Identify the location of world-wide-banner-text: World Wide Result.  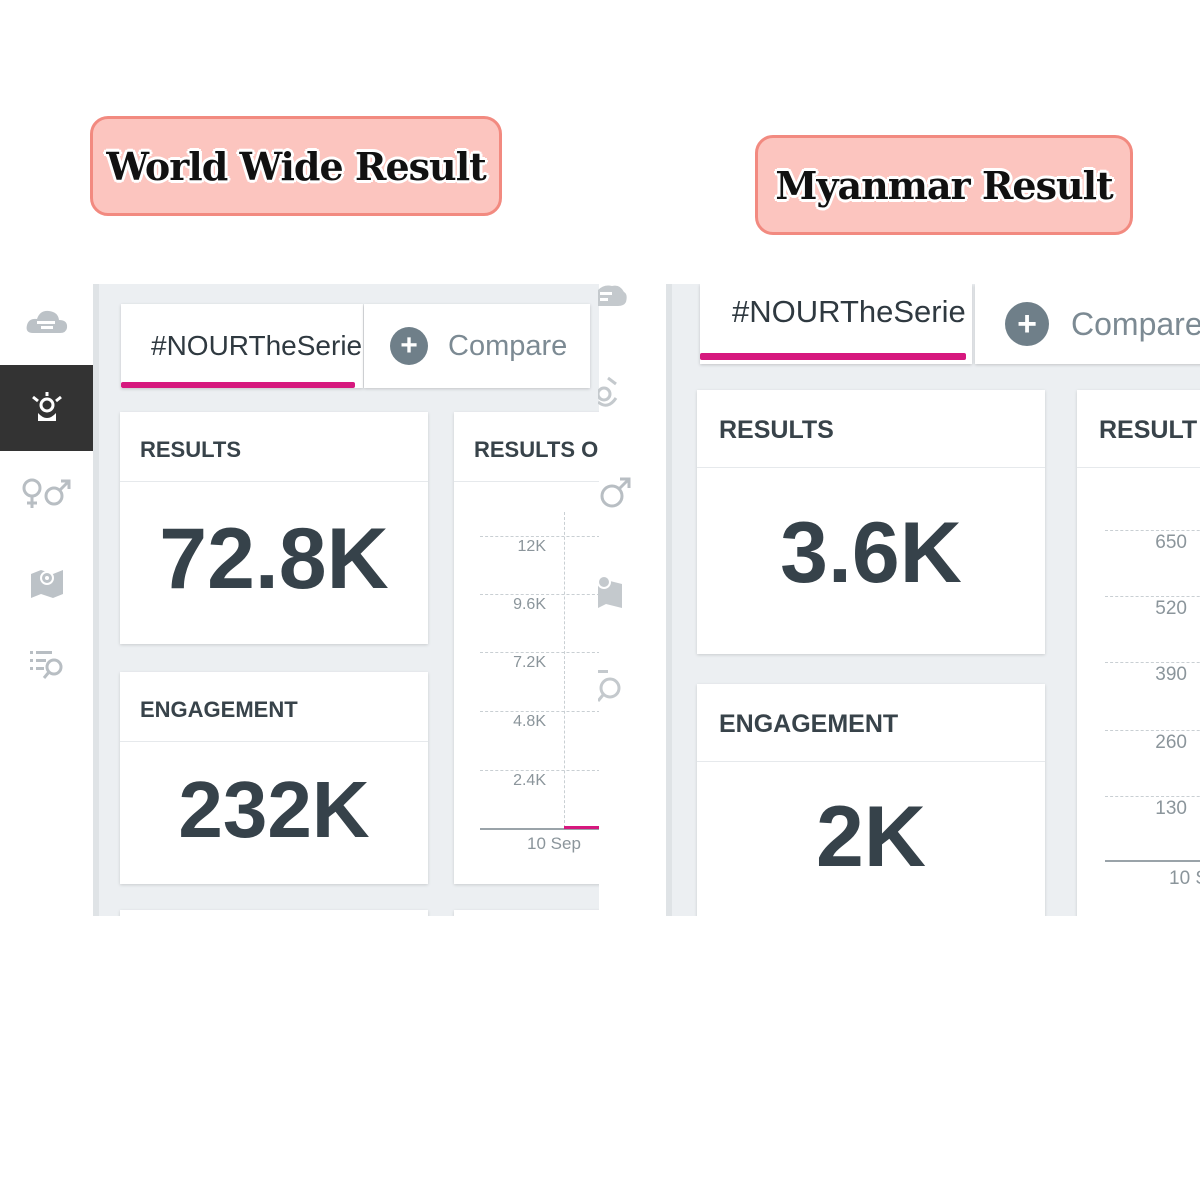
(296, 166).